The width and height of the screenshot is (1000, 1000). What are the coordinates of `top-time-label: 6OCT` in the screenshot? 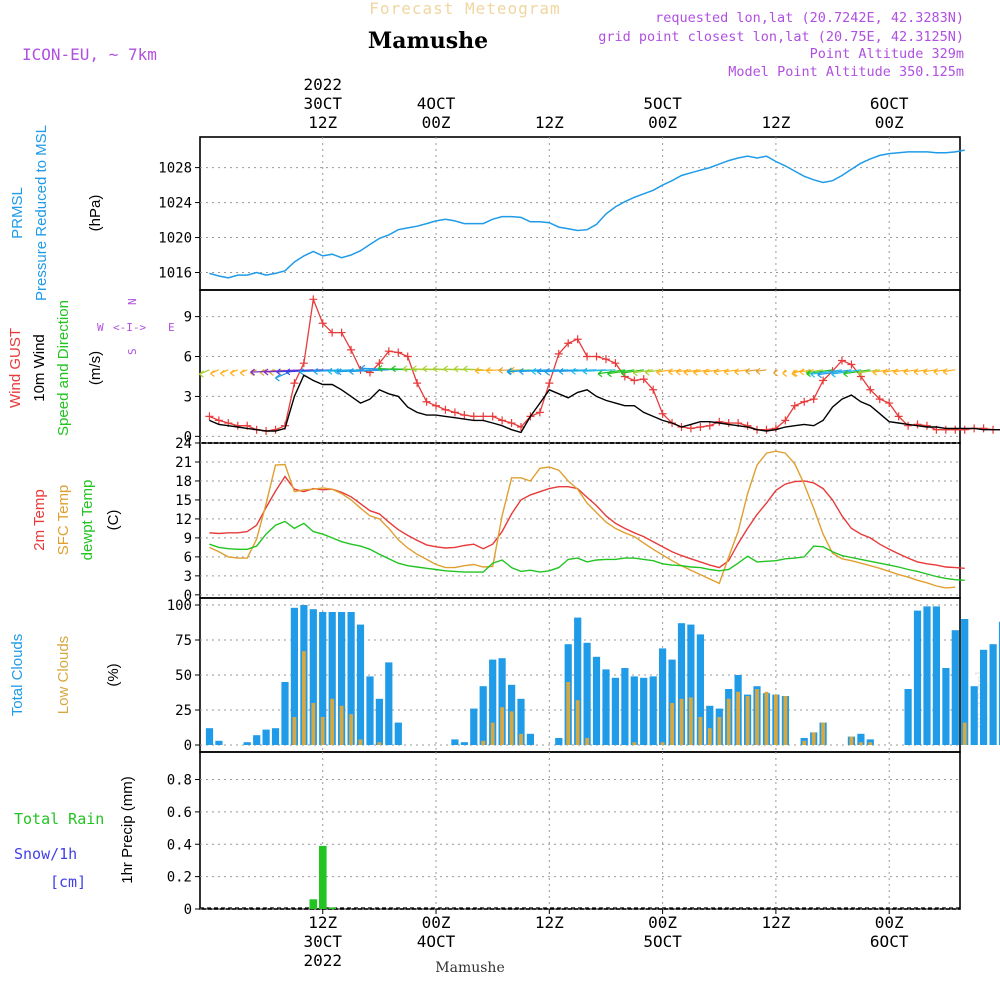 It's located at (889, 103).